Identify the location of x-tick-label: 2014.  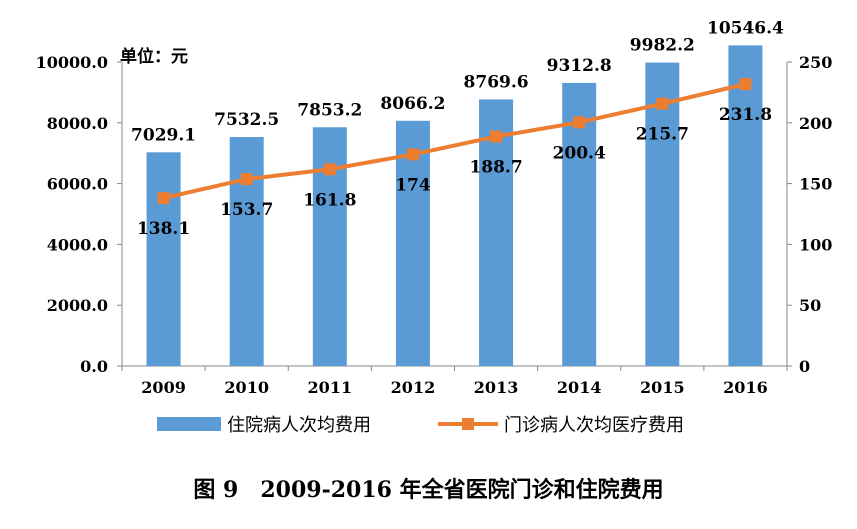
(579, 387).